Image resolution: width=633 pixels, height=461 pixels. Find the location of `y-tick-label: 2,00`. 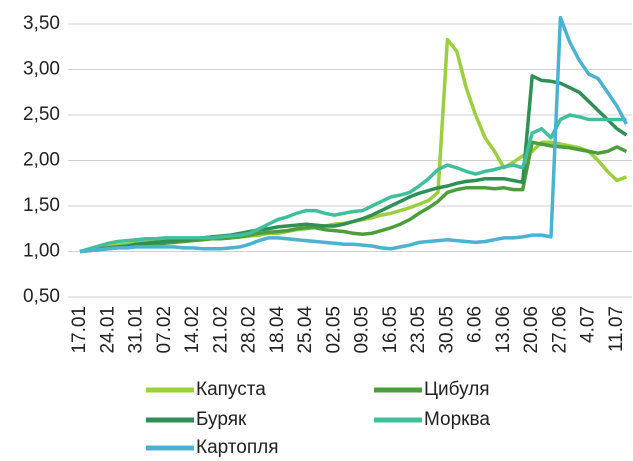

y-tick-label: 2,00 is located at coordinates (41, 160).